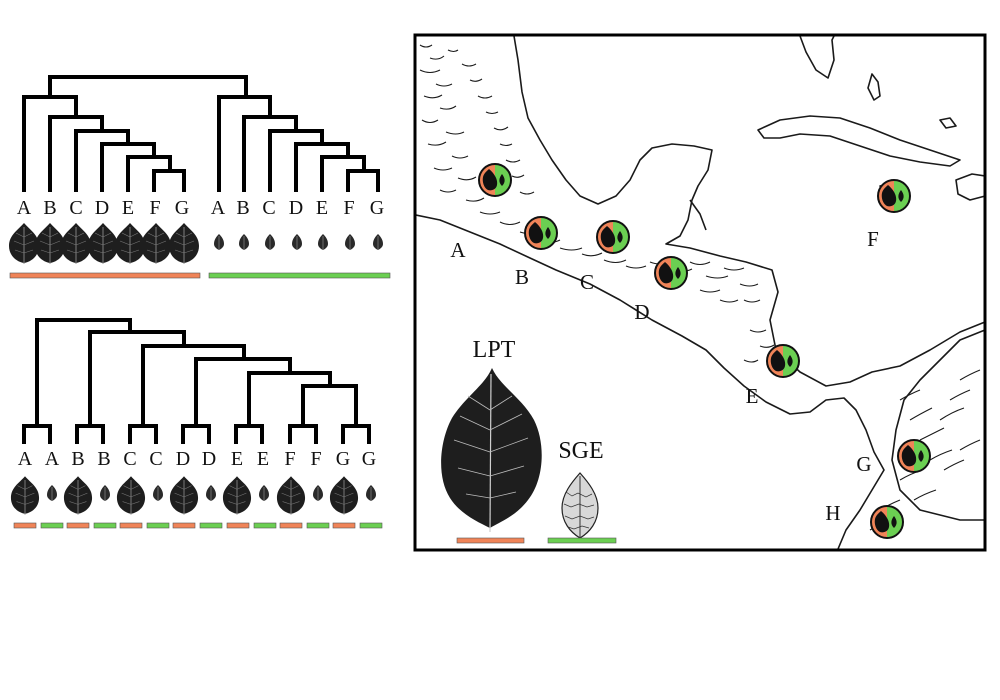 The height and width of the screenshot is (700, 1000). What do you see at coordinates (458, 250) in the screenshot?
I see `site-label-a: A` at bounding box center [458, 250].